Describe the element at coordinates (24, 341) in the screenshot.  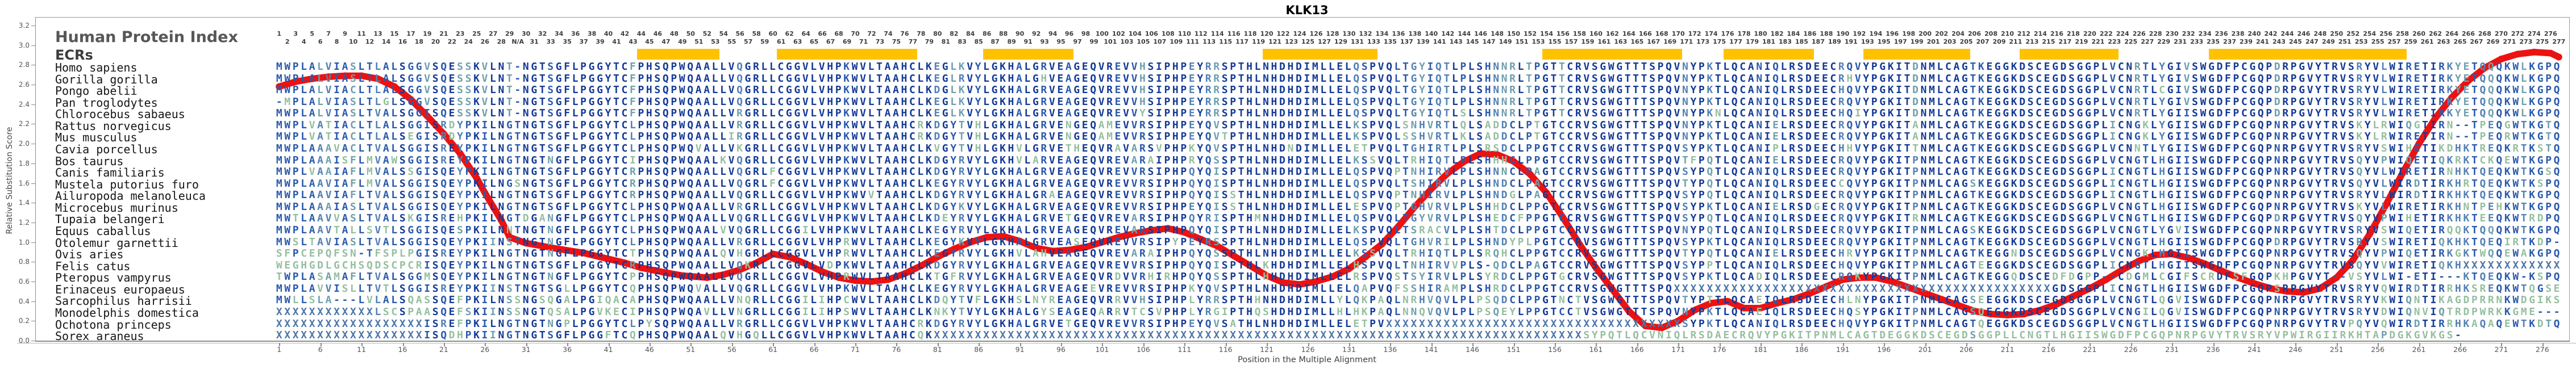
I see `y-tick-label: 0.0` at that location.